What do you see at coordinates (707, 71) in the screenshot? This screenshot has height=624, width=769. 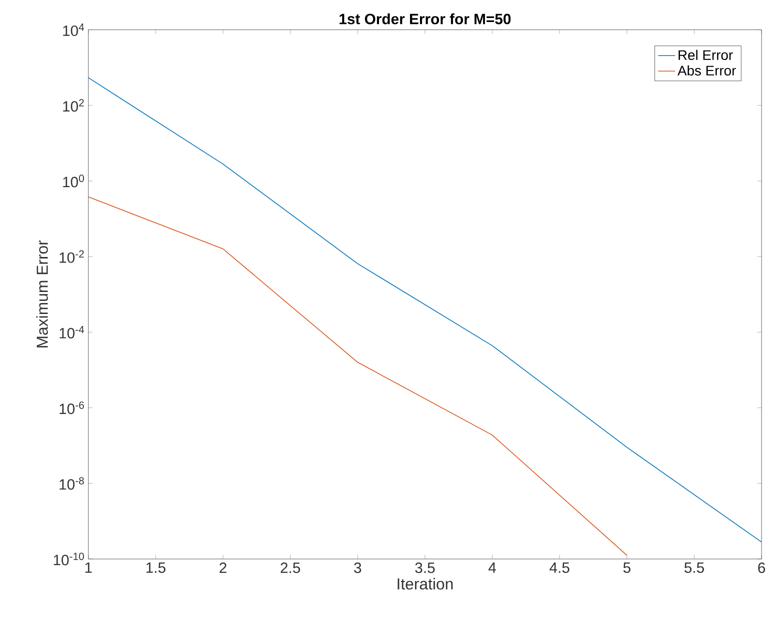 I see `legend-label: Abs Error` at bounding box center [707, 71].